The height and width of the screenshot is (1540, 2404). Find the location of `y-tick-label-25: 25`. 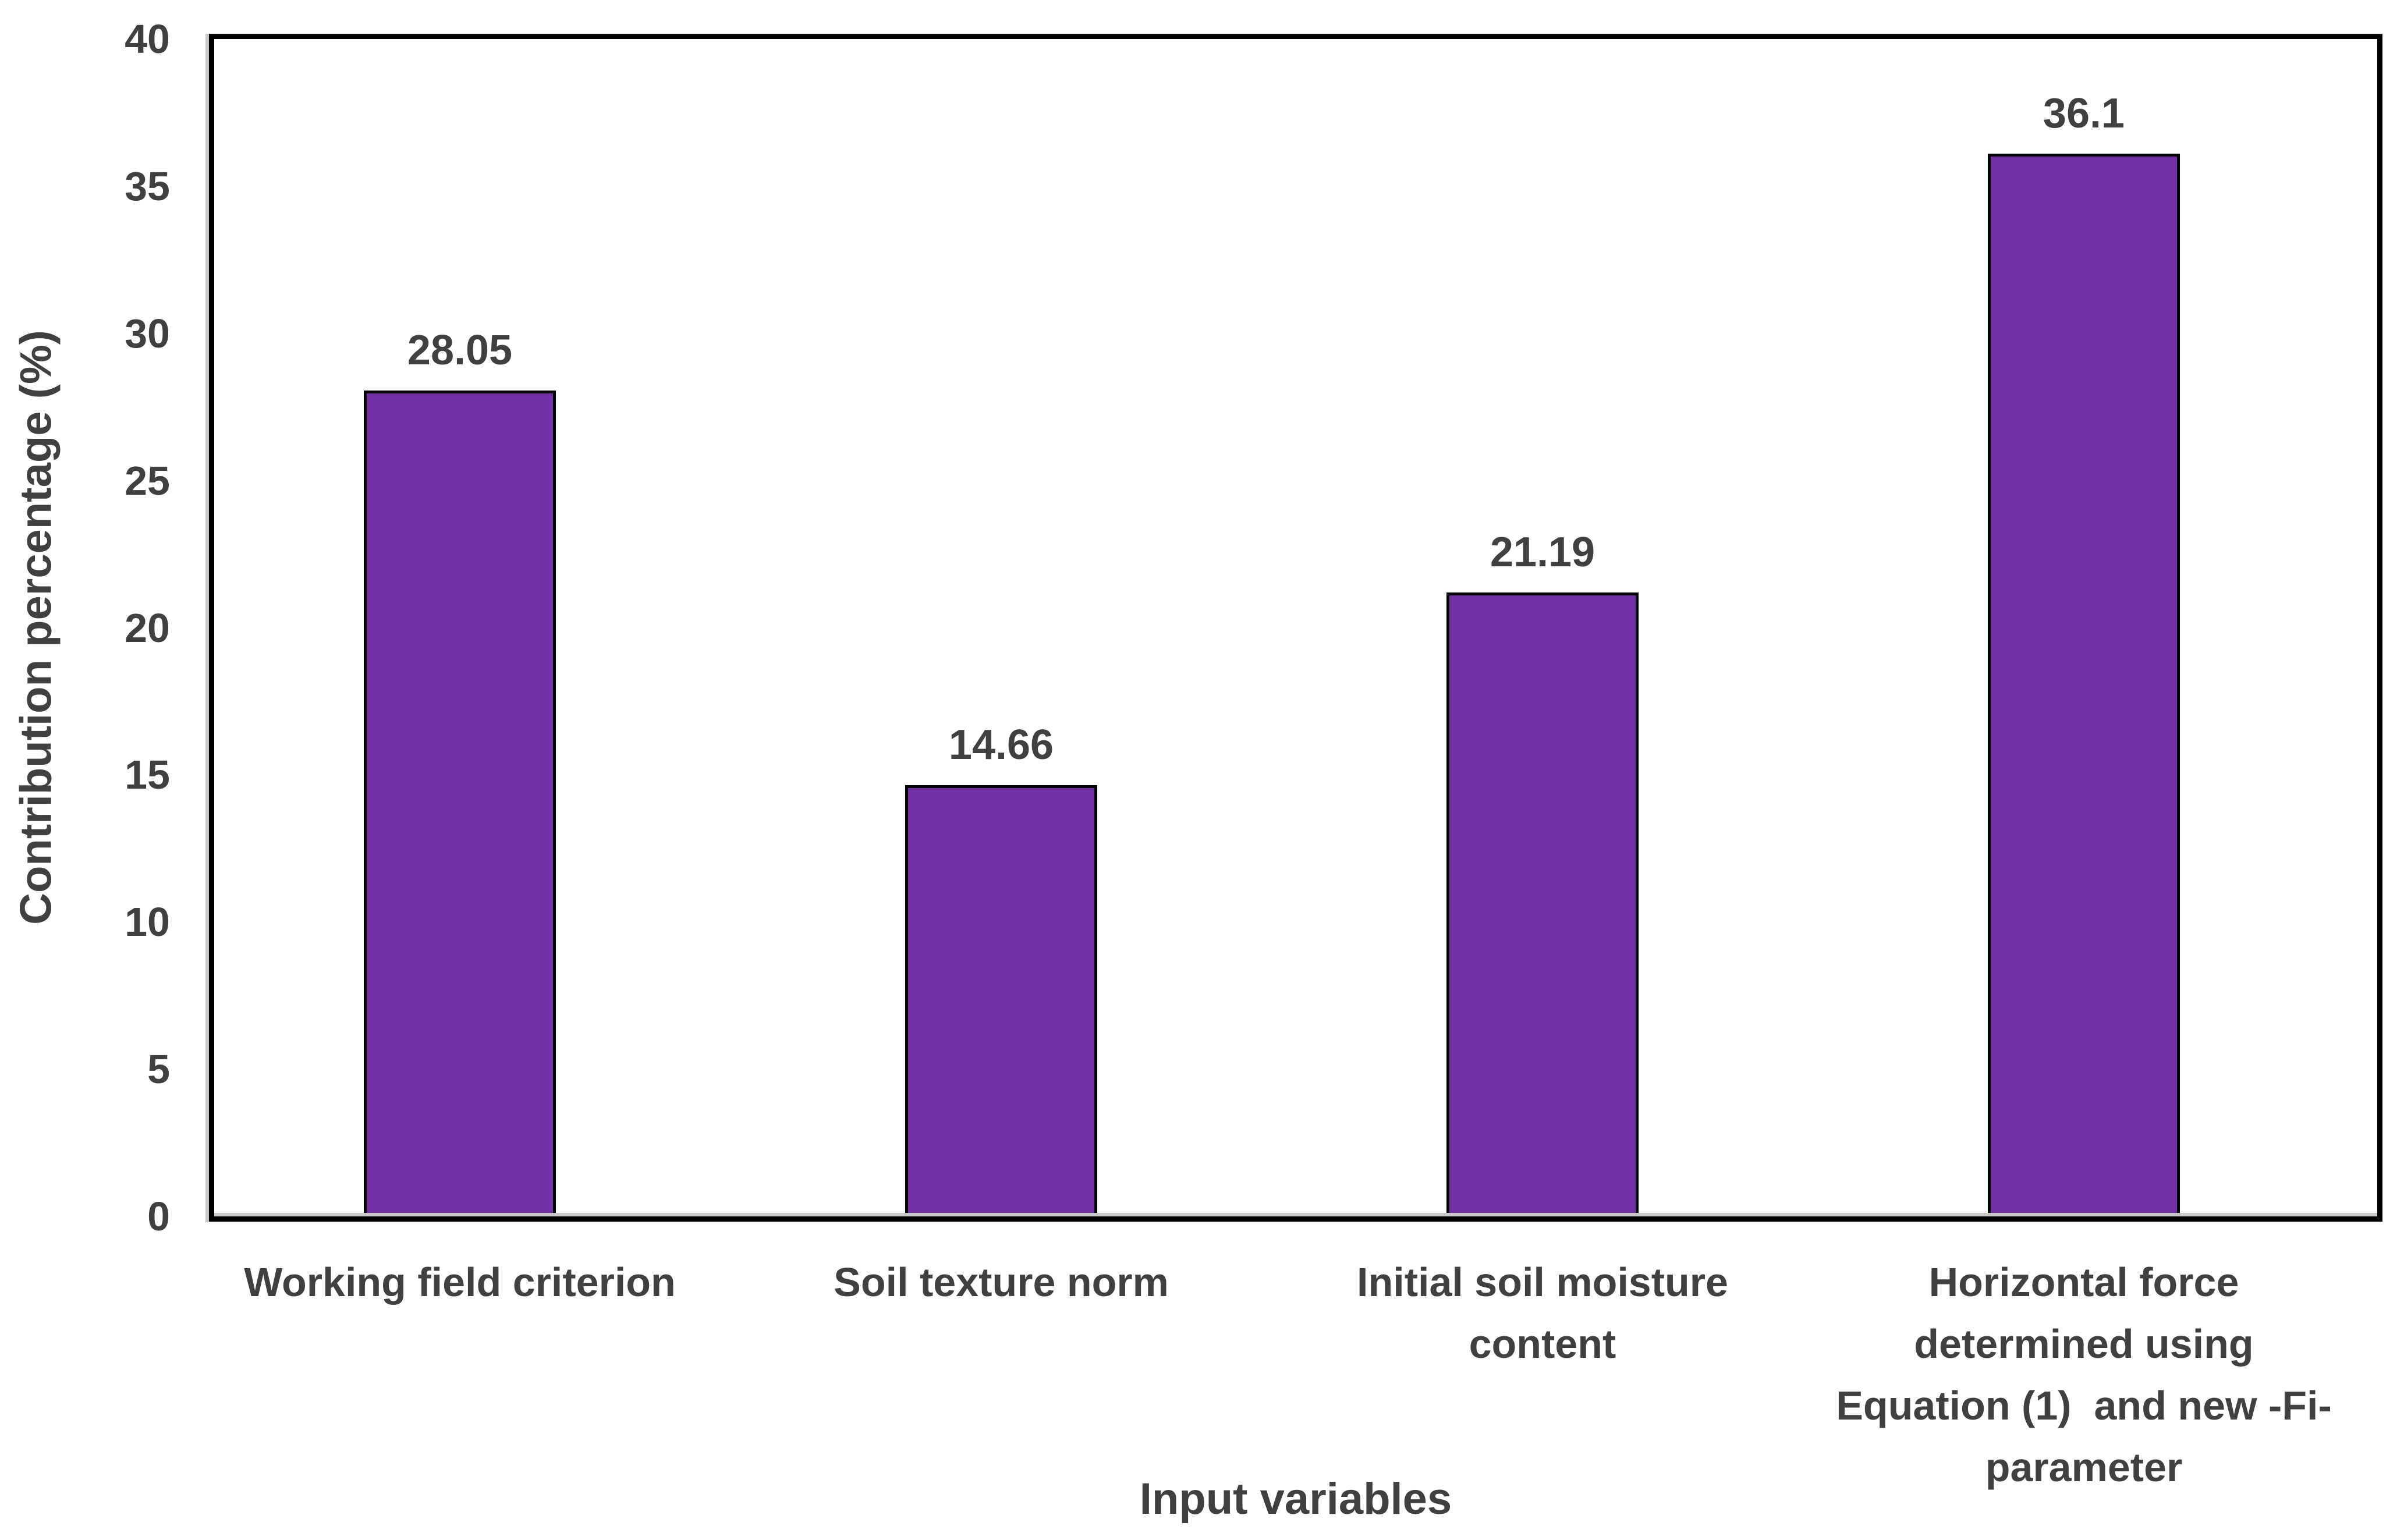

y-tick-label-25: 25 is located at coordinates (147, 480).